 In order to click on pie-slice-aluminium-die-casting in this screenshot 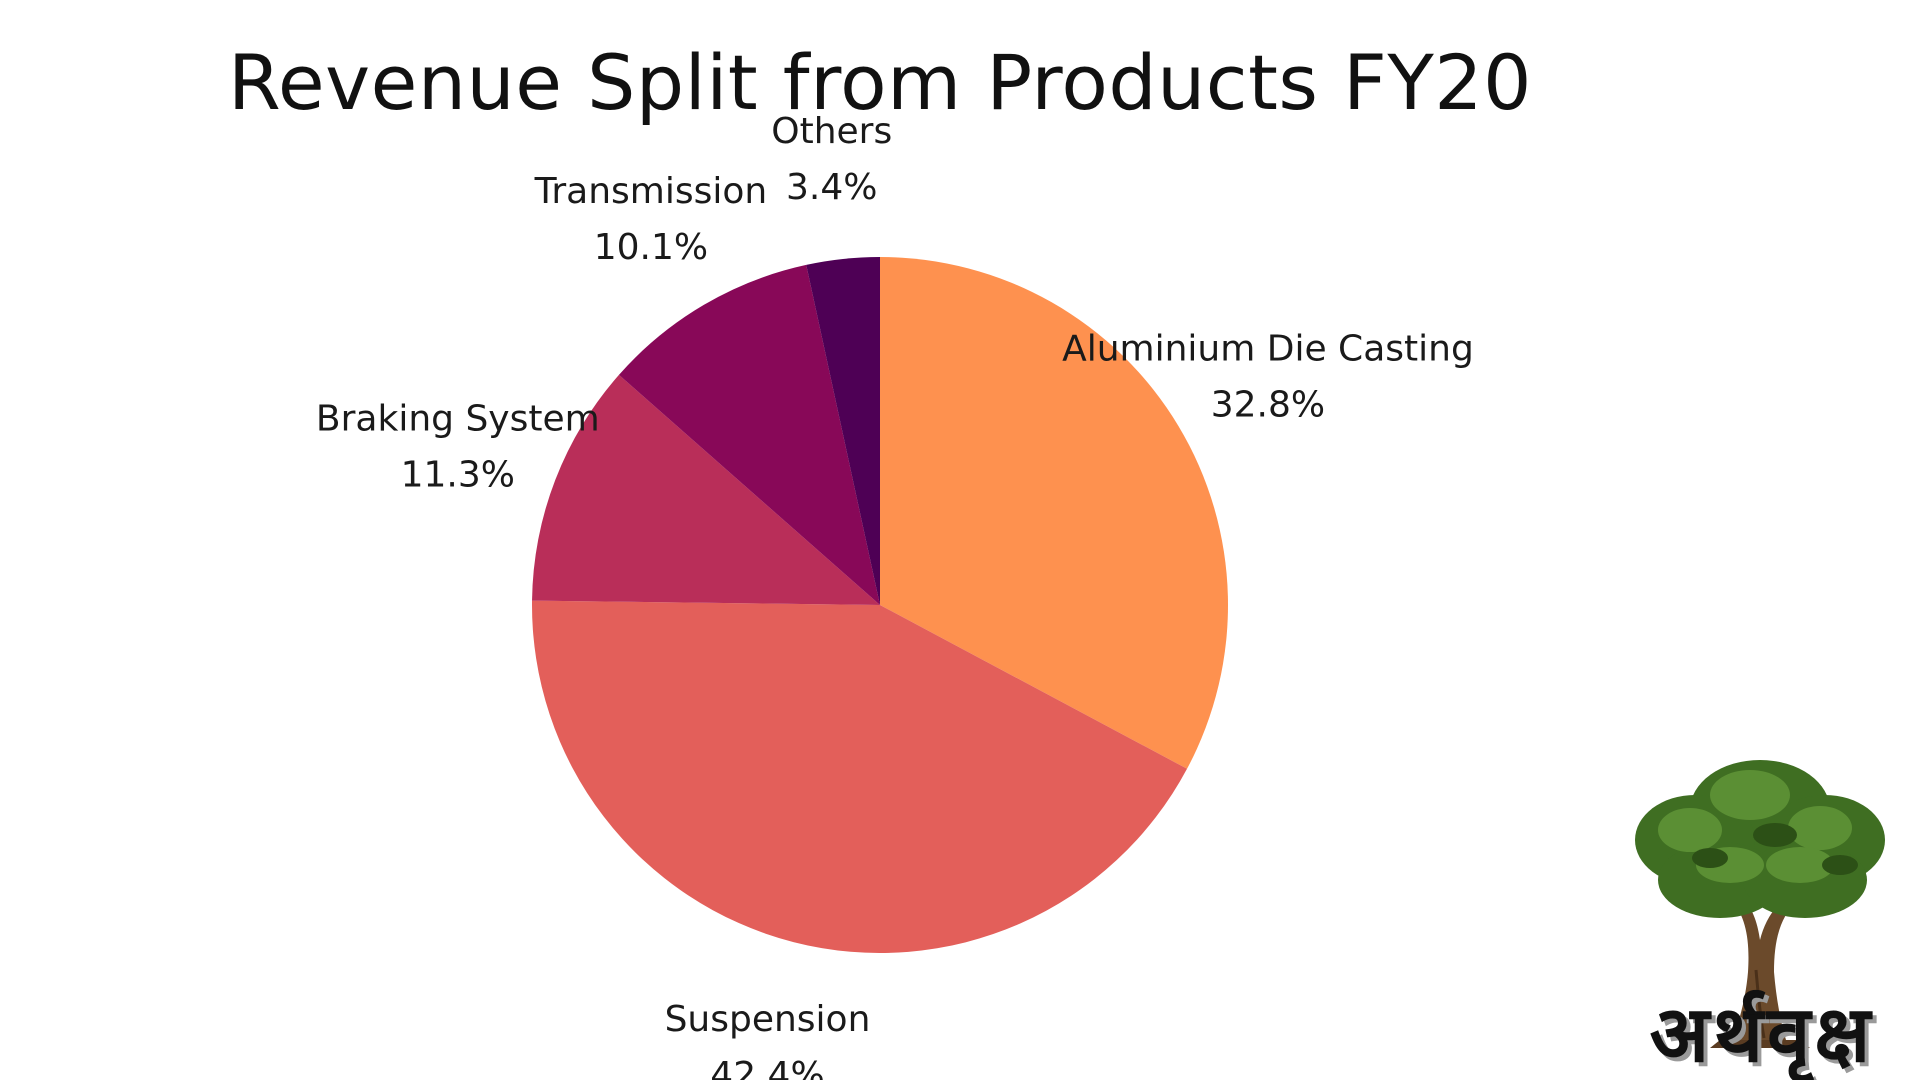, I will do `click(1054, 513)`.